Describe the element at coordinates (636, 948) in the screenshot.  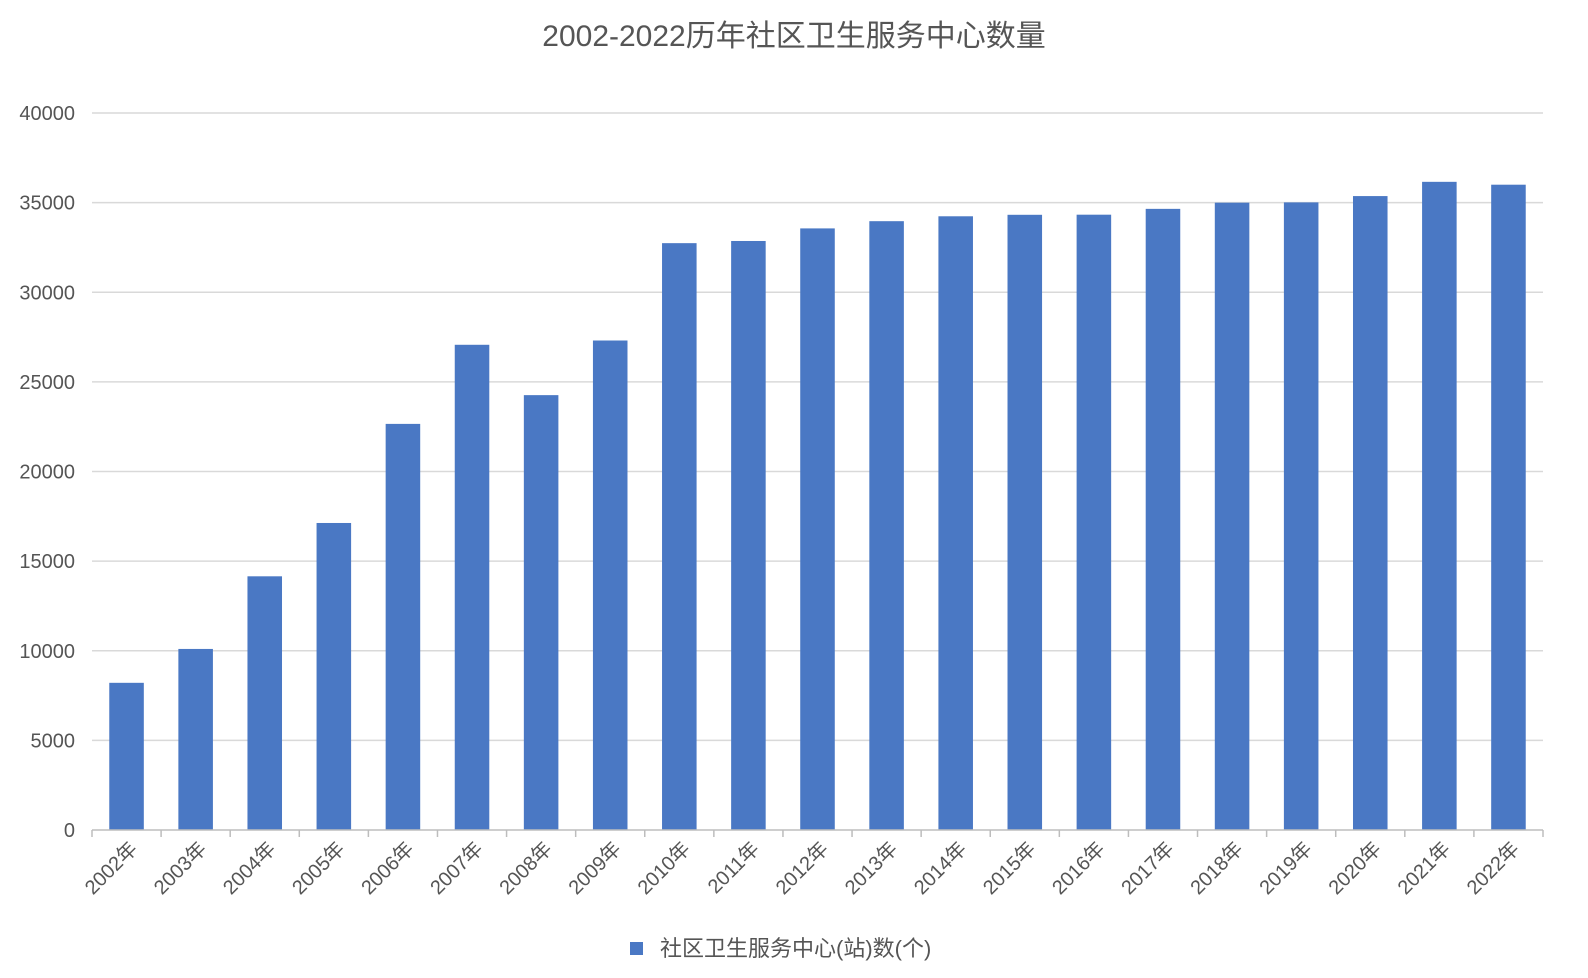
I see `legend-swatch` at that location.